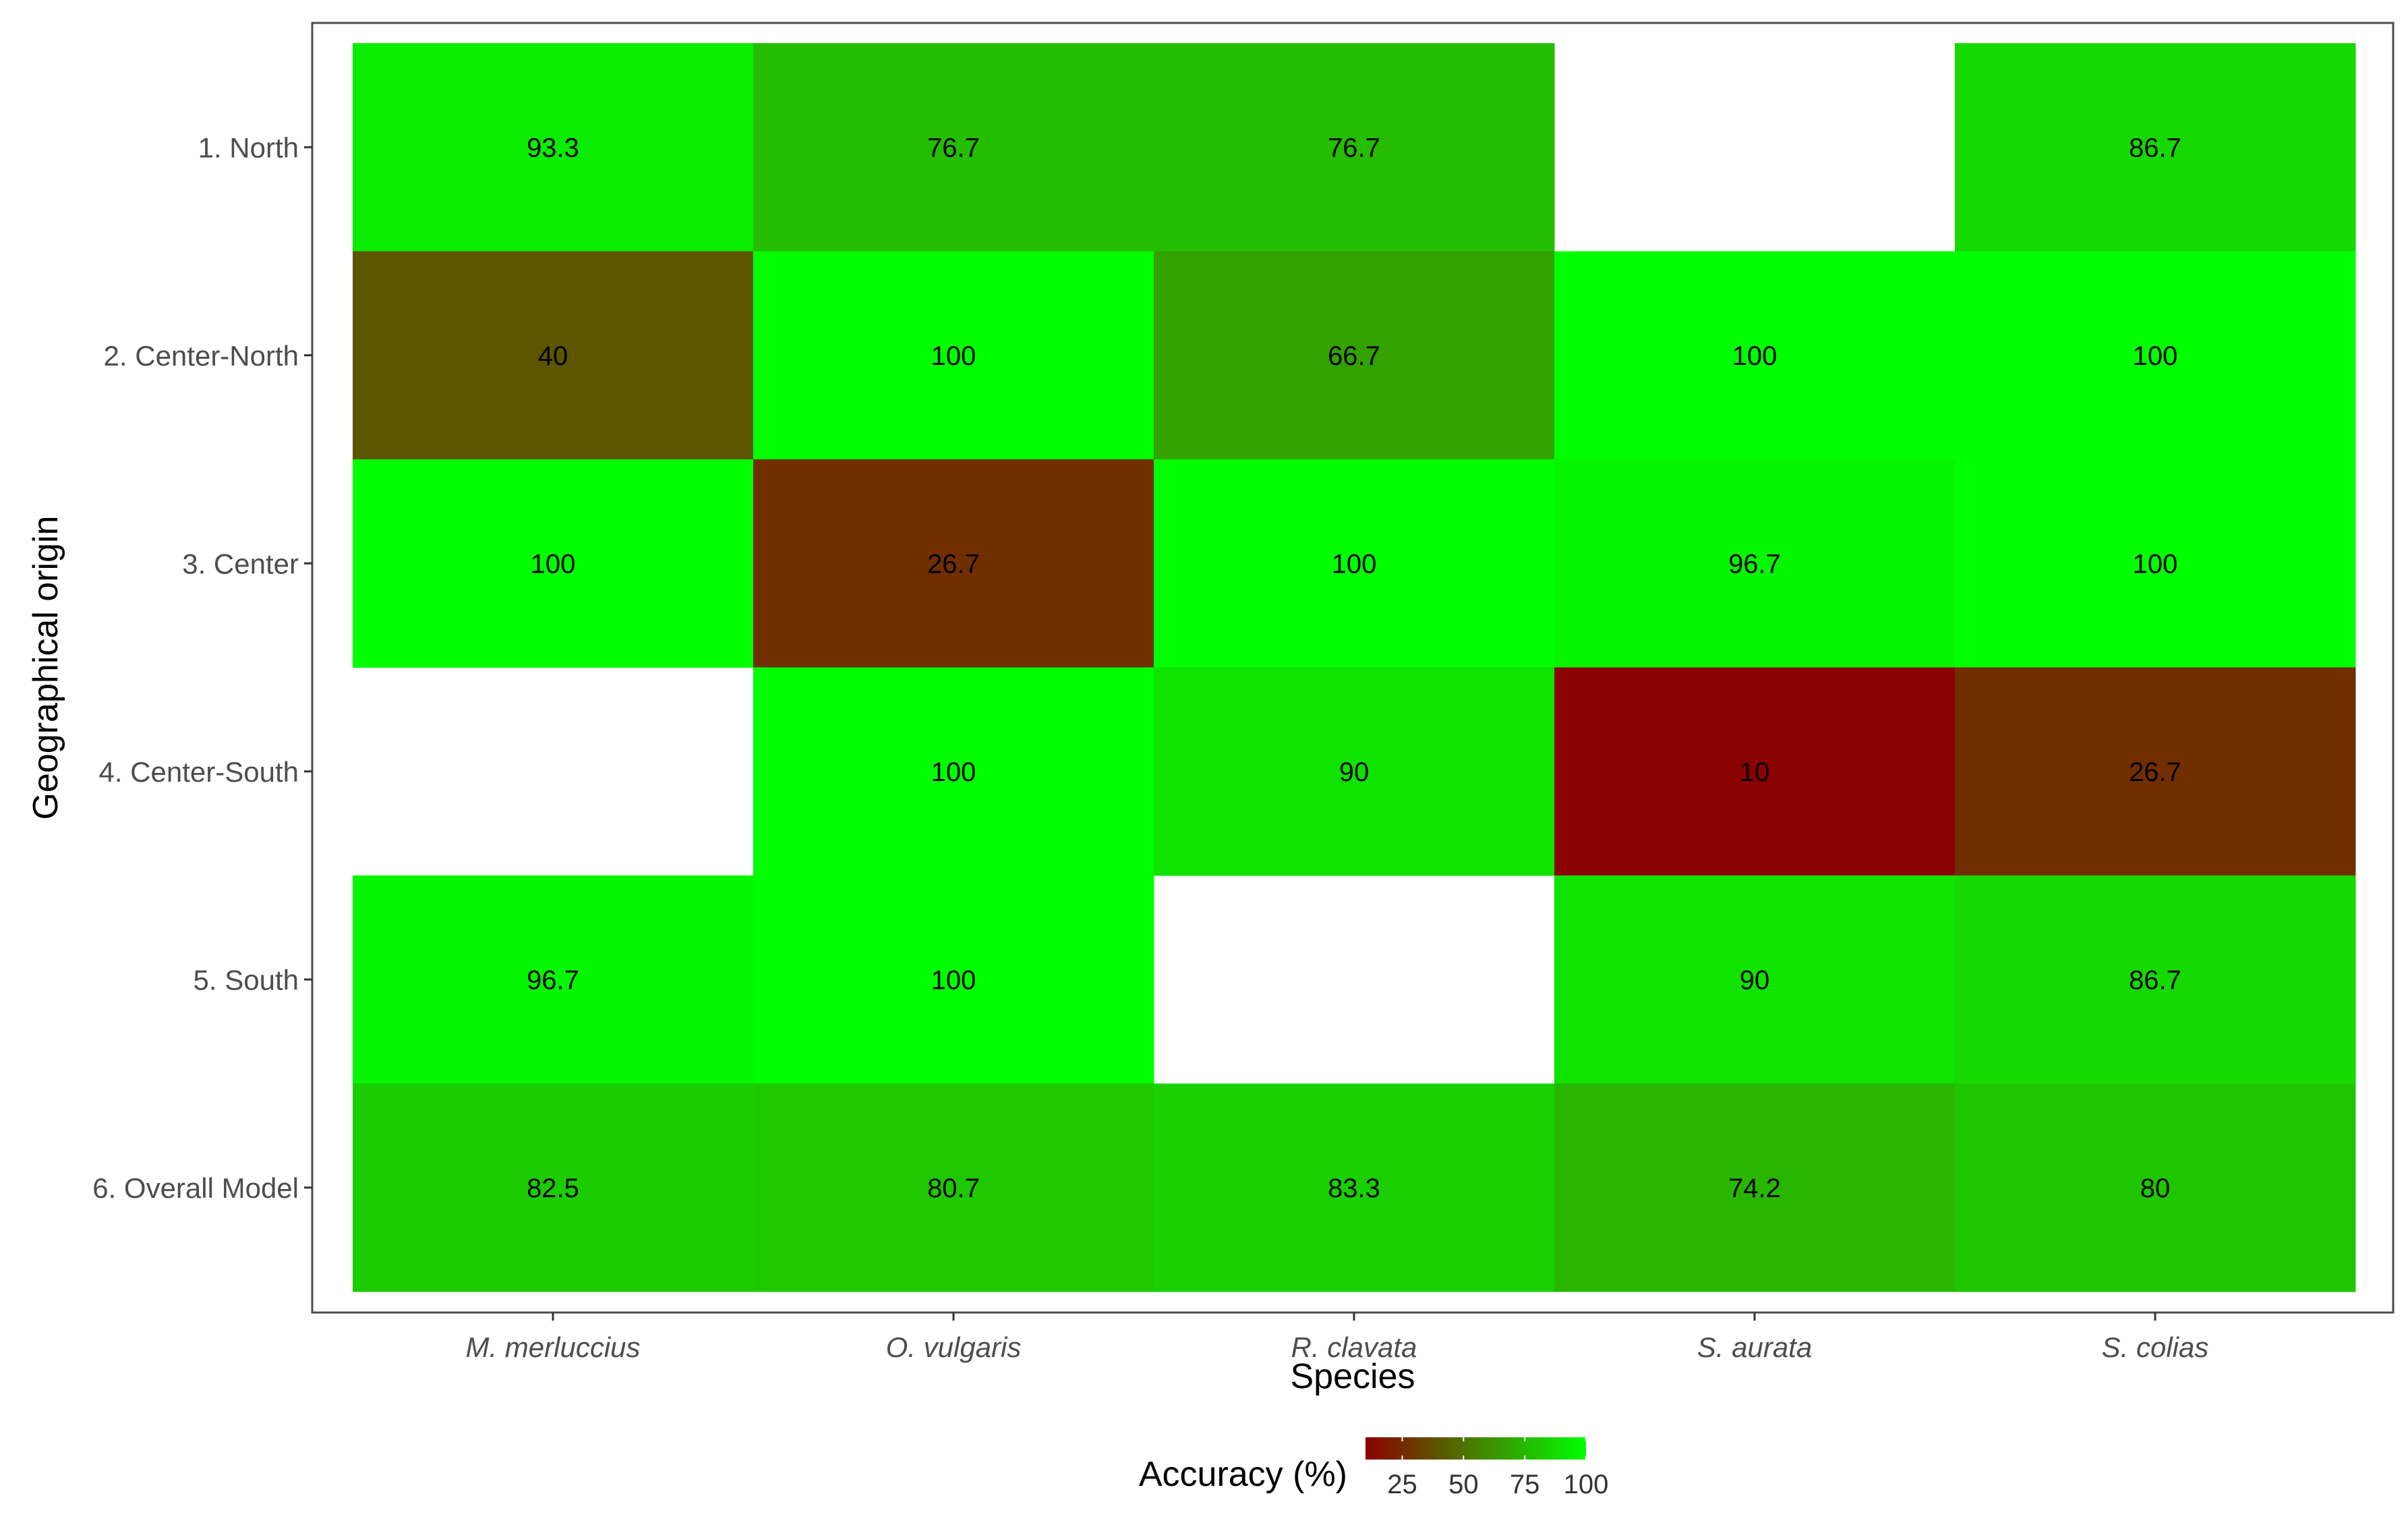 The height and width of the screenshot is (1527, 2408). What do you see at coordinates (240, 563) in the screenshot?
I see `y-tick-label: 3. Center` at bounding box center [240, 563].